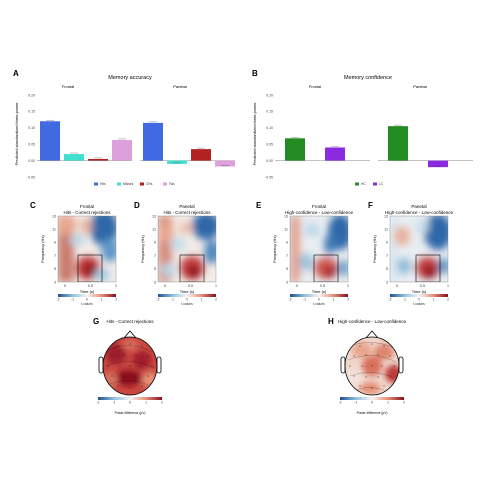  Describe the element at coordinates (68, 86) in the screenshot. I see `facet-label-frontal: Frontal` at that location.